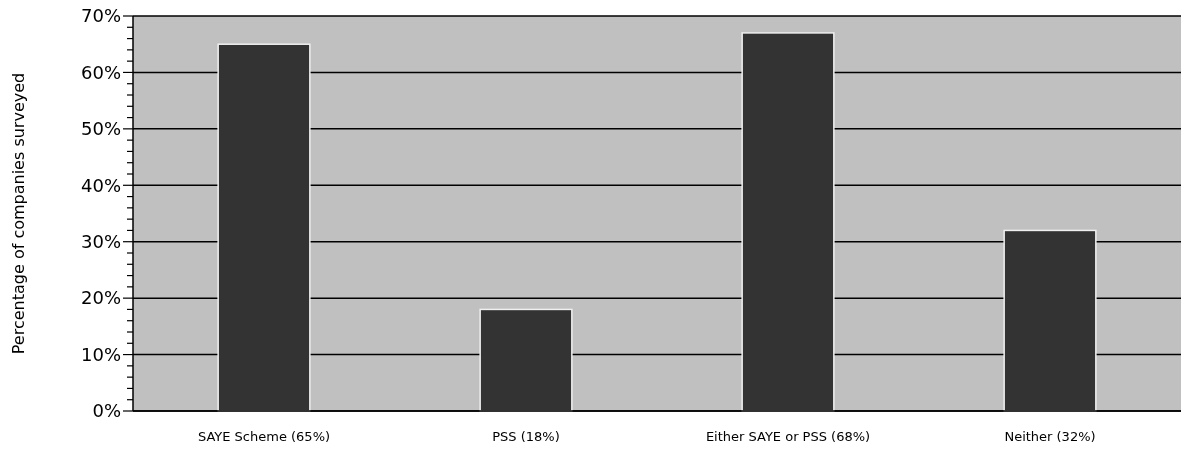 Image resolution: width=1190 pixels, height=457 pixels. Describe the element at coordinates (100, 72) in the screenshot. I see `y-tick-label: 60%` at that location.